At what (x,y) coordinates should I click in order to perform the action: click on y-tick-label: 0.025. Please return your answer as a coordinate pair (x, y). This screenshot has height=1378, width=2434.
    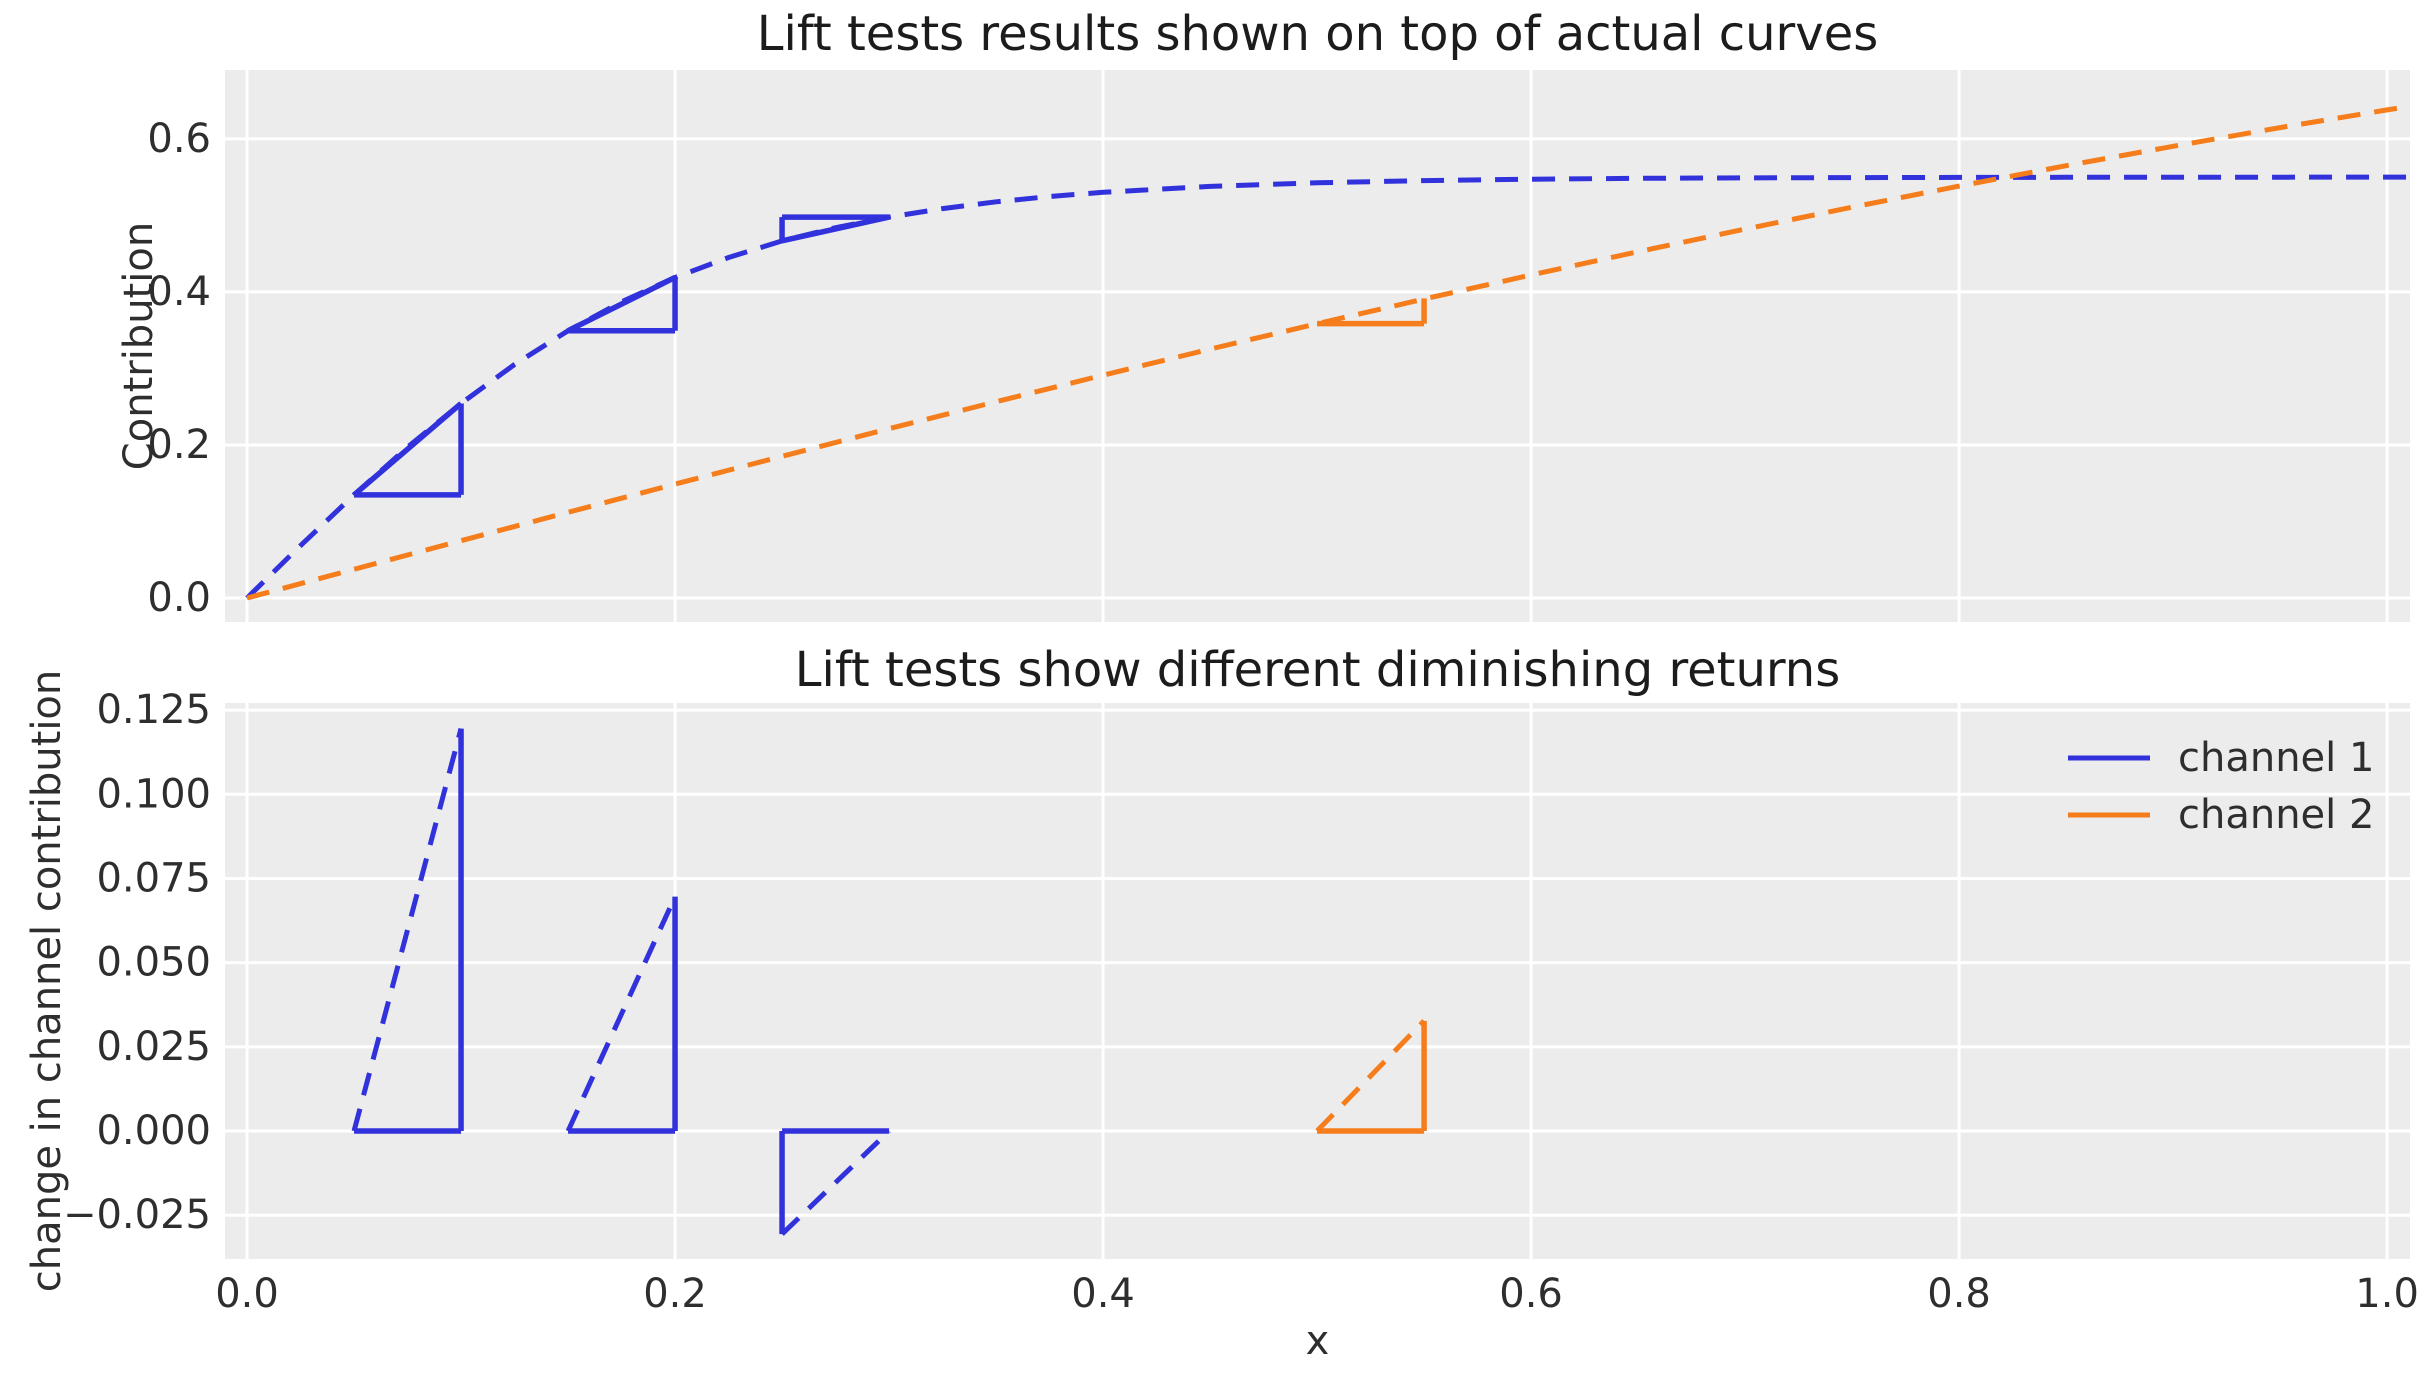
    Looking at the image, I should click on (153, 1047).